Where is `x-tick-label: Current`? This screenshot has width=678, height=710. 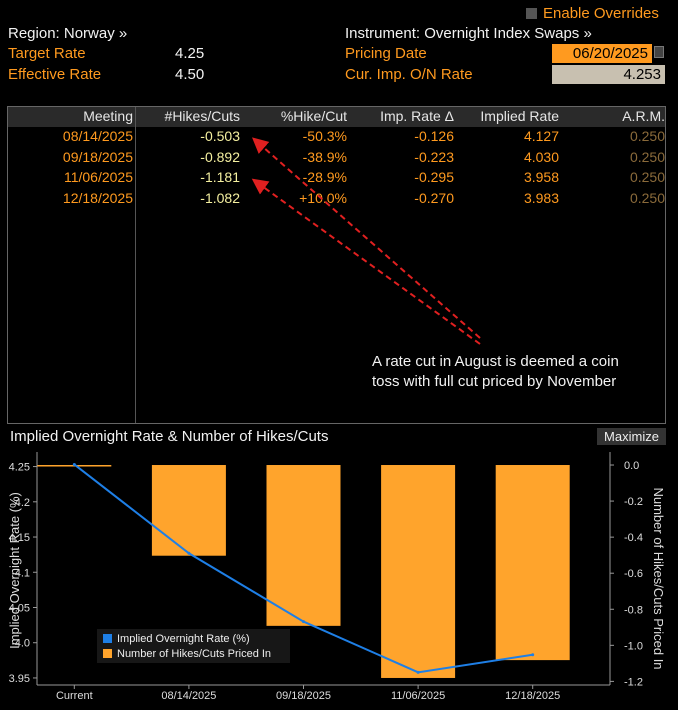 x-tick-label: Current is located at coordinates (74, 696).